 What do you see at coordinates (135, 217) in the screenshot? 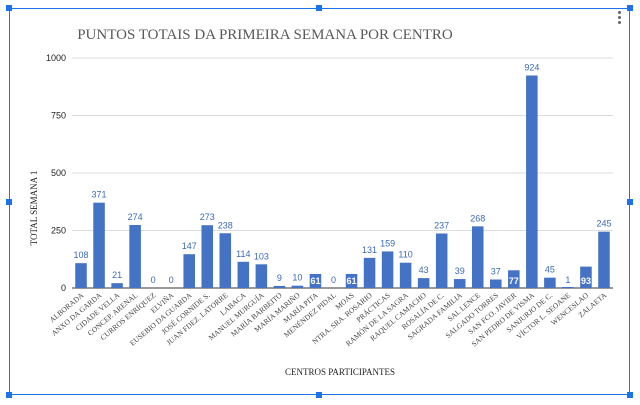
I see `bar-value-label: 274` at bounding box center [135, 217].